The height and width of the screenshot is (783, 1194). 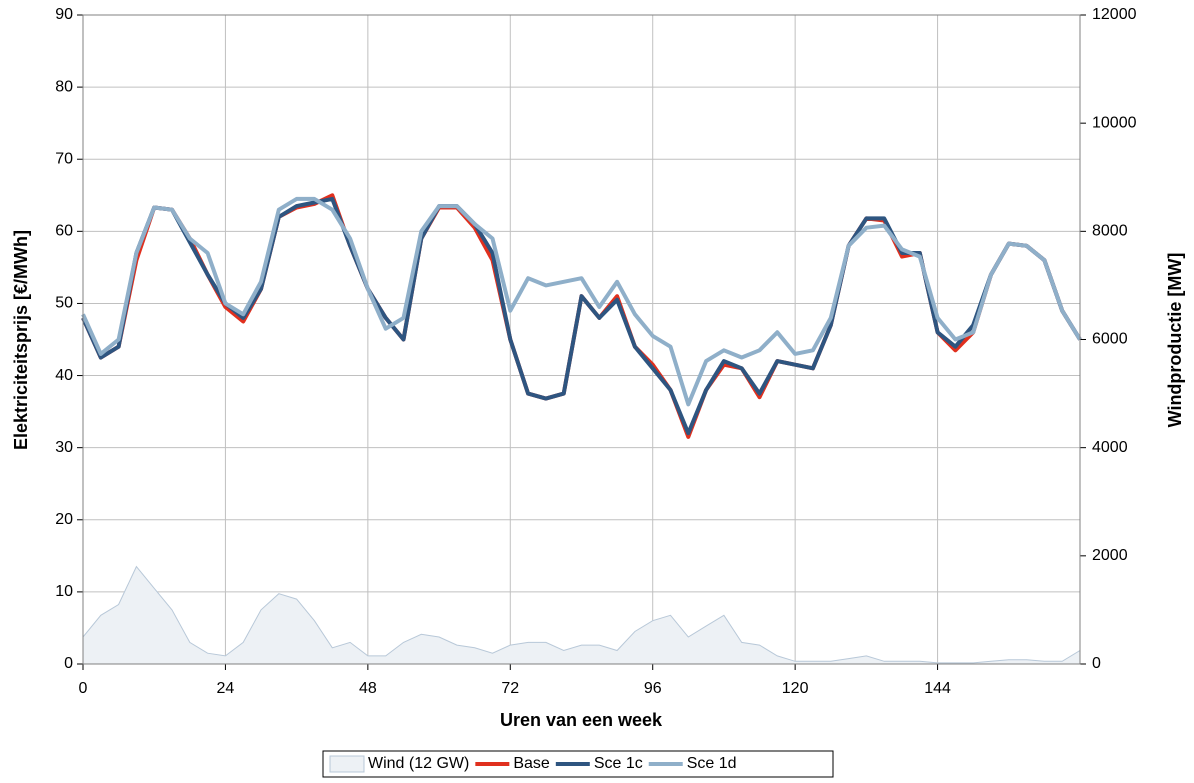 I want to click on y2-tick-label: 10000, so click(x=1114, y=122).